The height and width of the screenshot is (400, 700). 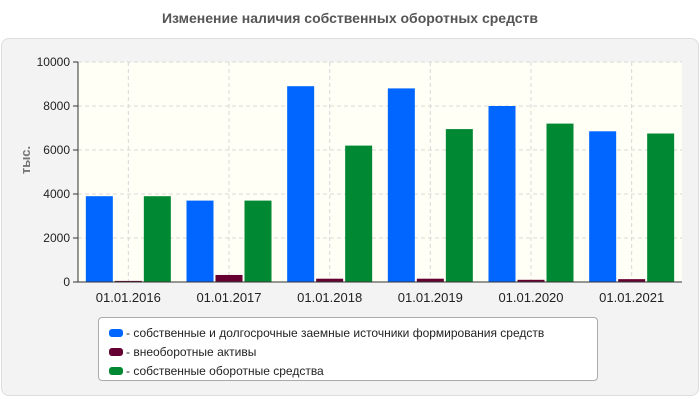 I want to click on x-tick-label: 01.01.2018, so click(x=329, y=297).